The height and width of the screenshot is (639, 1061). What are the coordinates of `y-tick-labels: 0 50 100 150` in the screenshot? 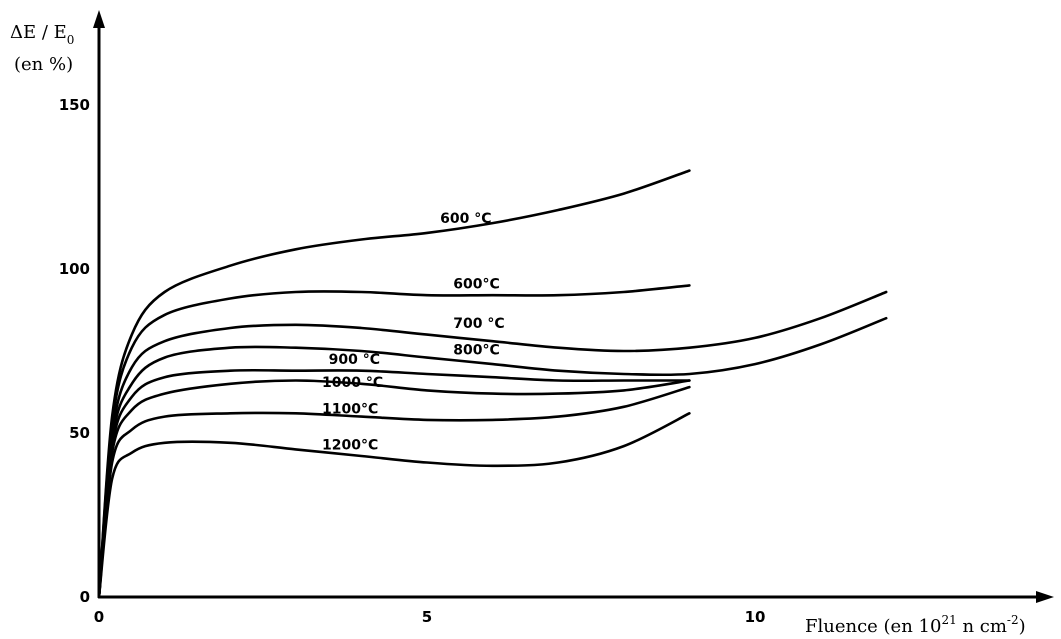 It's located at (74, 351).